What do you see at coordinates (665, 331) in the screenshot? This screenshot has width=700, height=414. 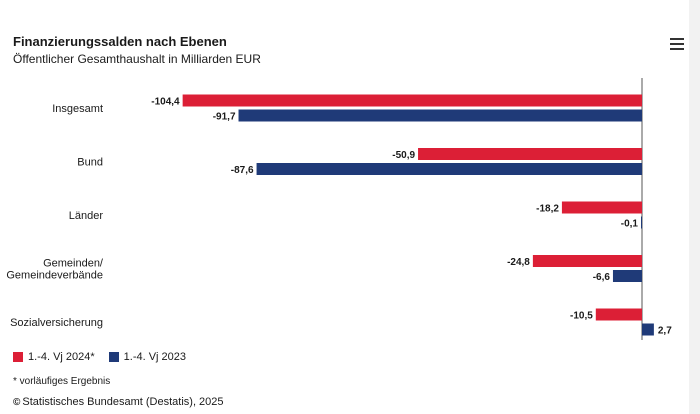 I see `data-label: 2,7` at bounding box center [665, 331].